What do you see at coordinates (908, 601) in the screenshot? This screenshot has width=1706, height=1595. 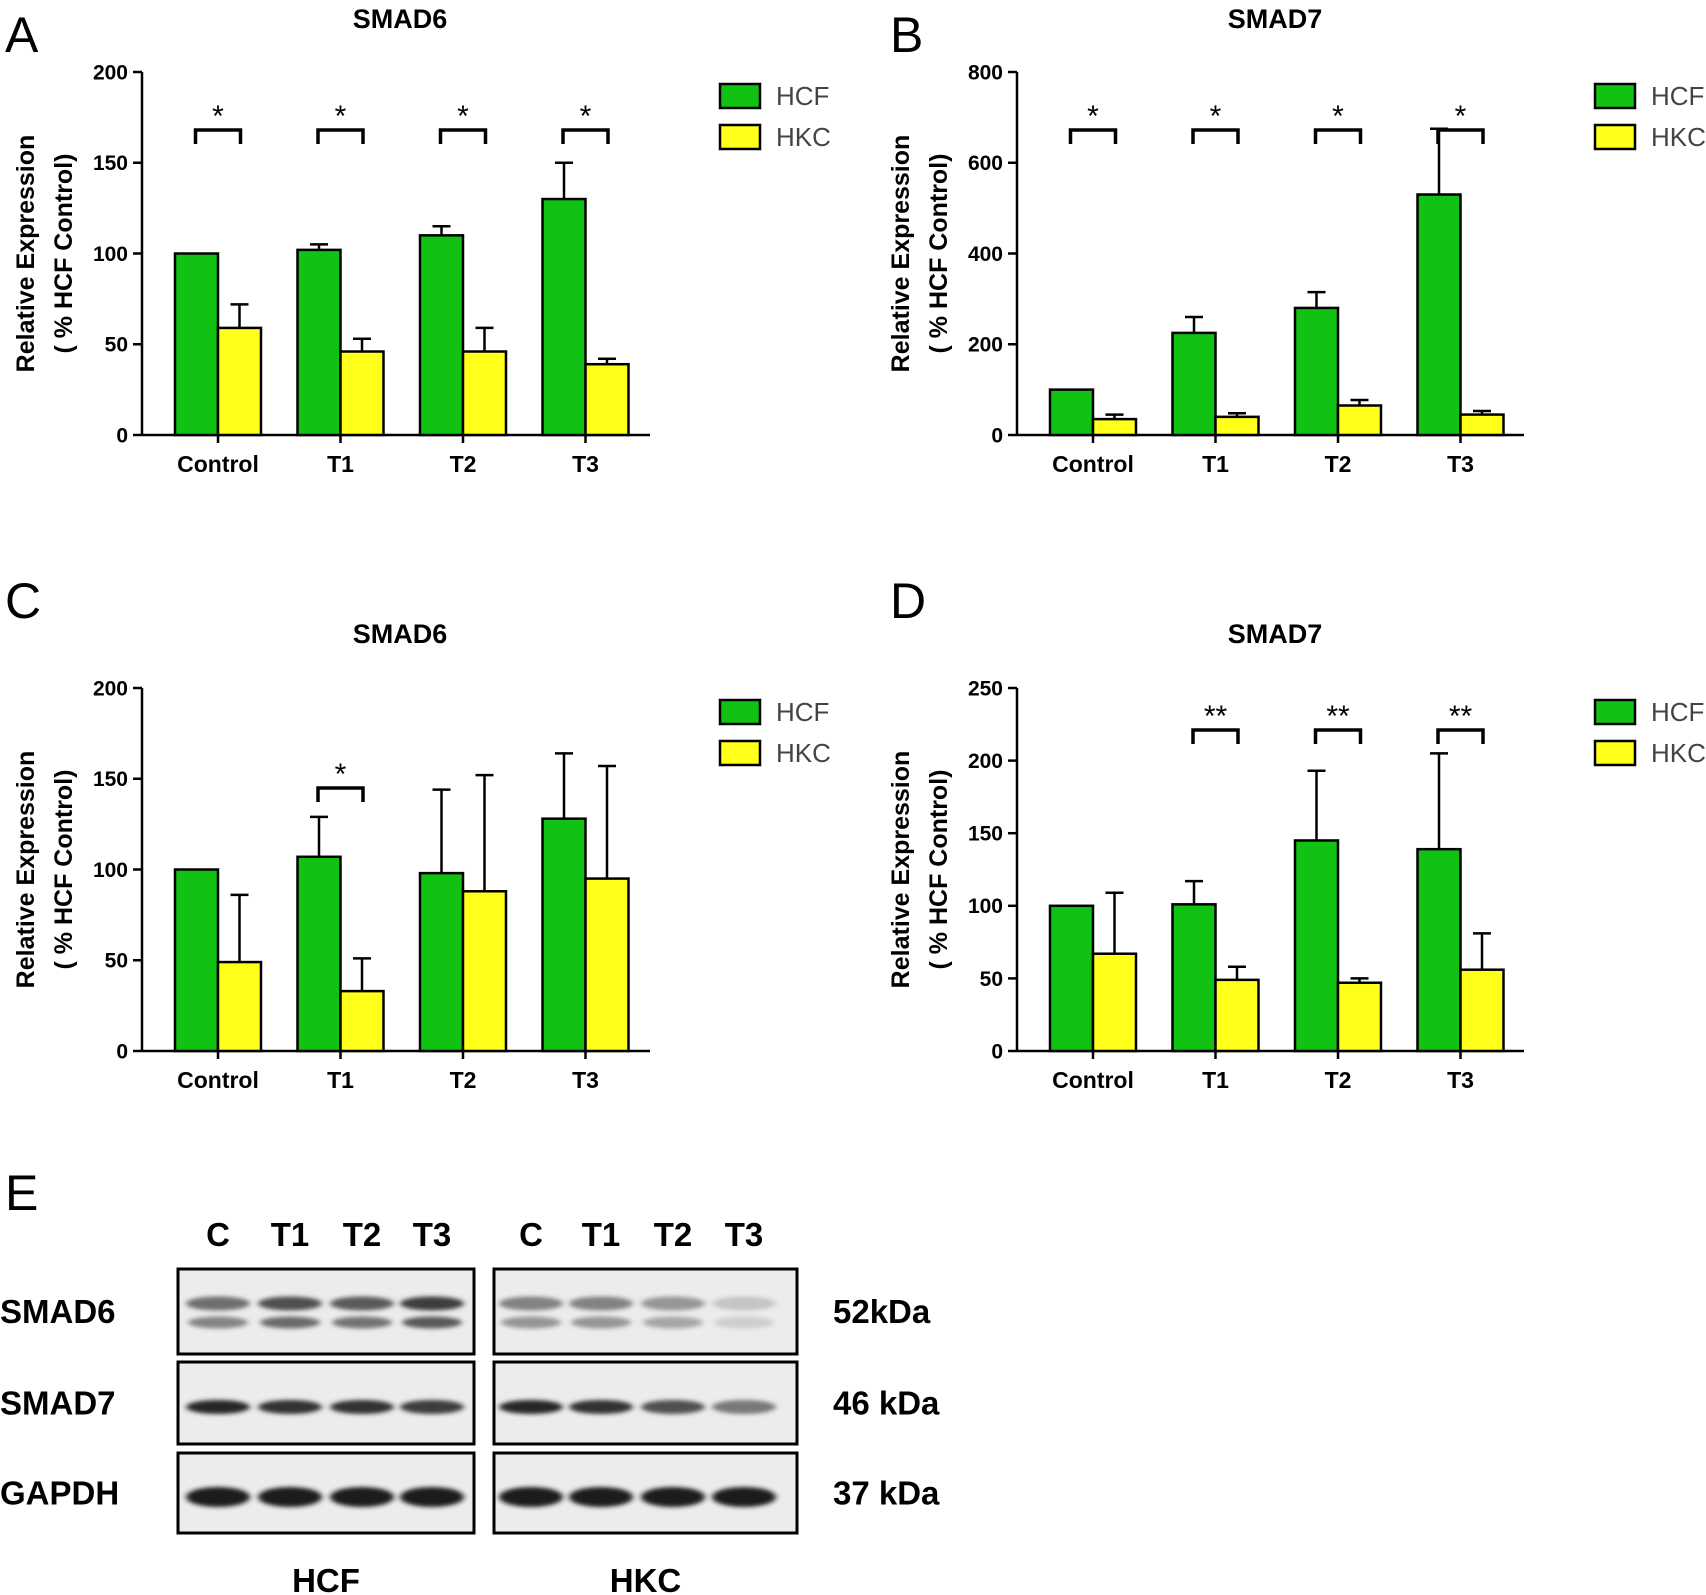 I see `panel-letter-d: D` at bounding box center [908, 601].